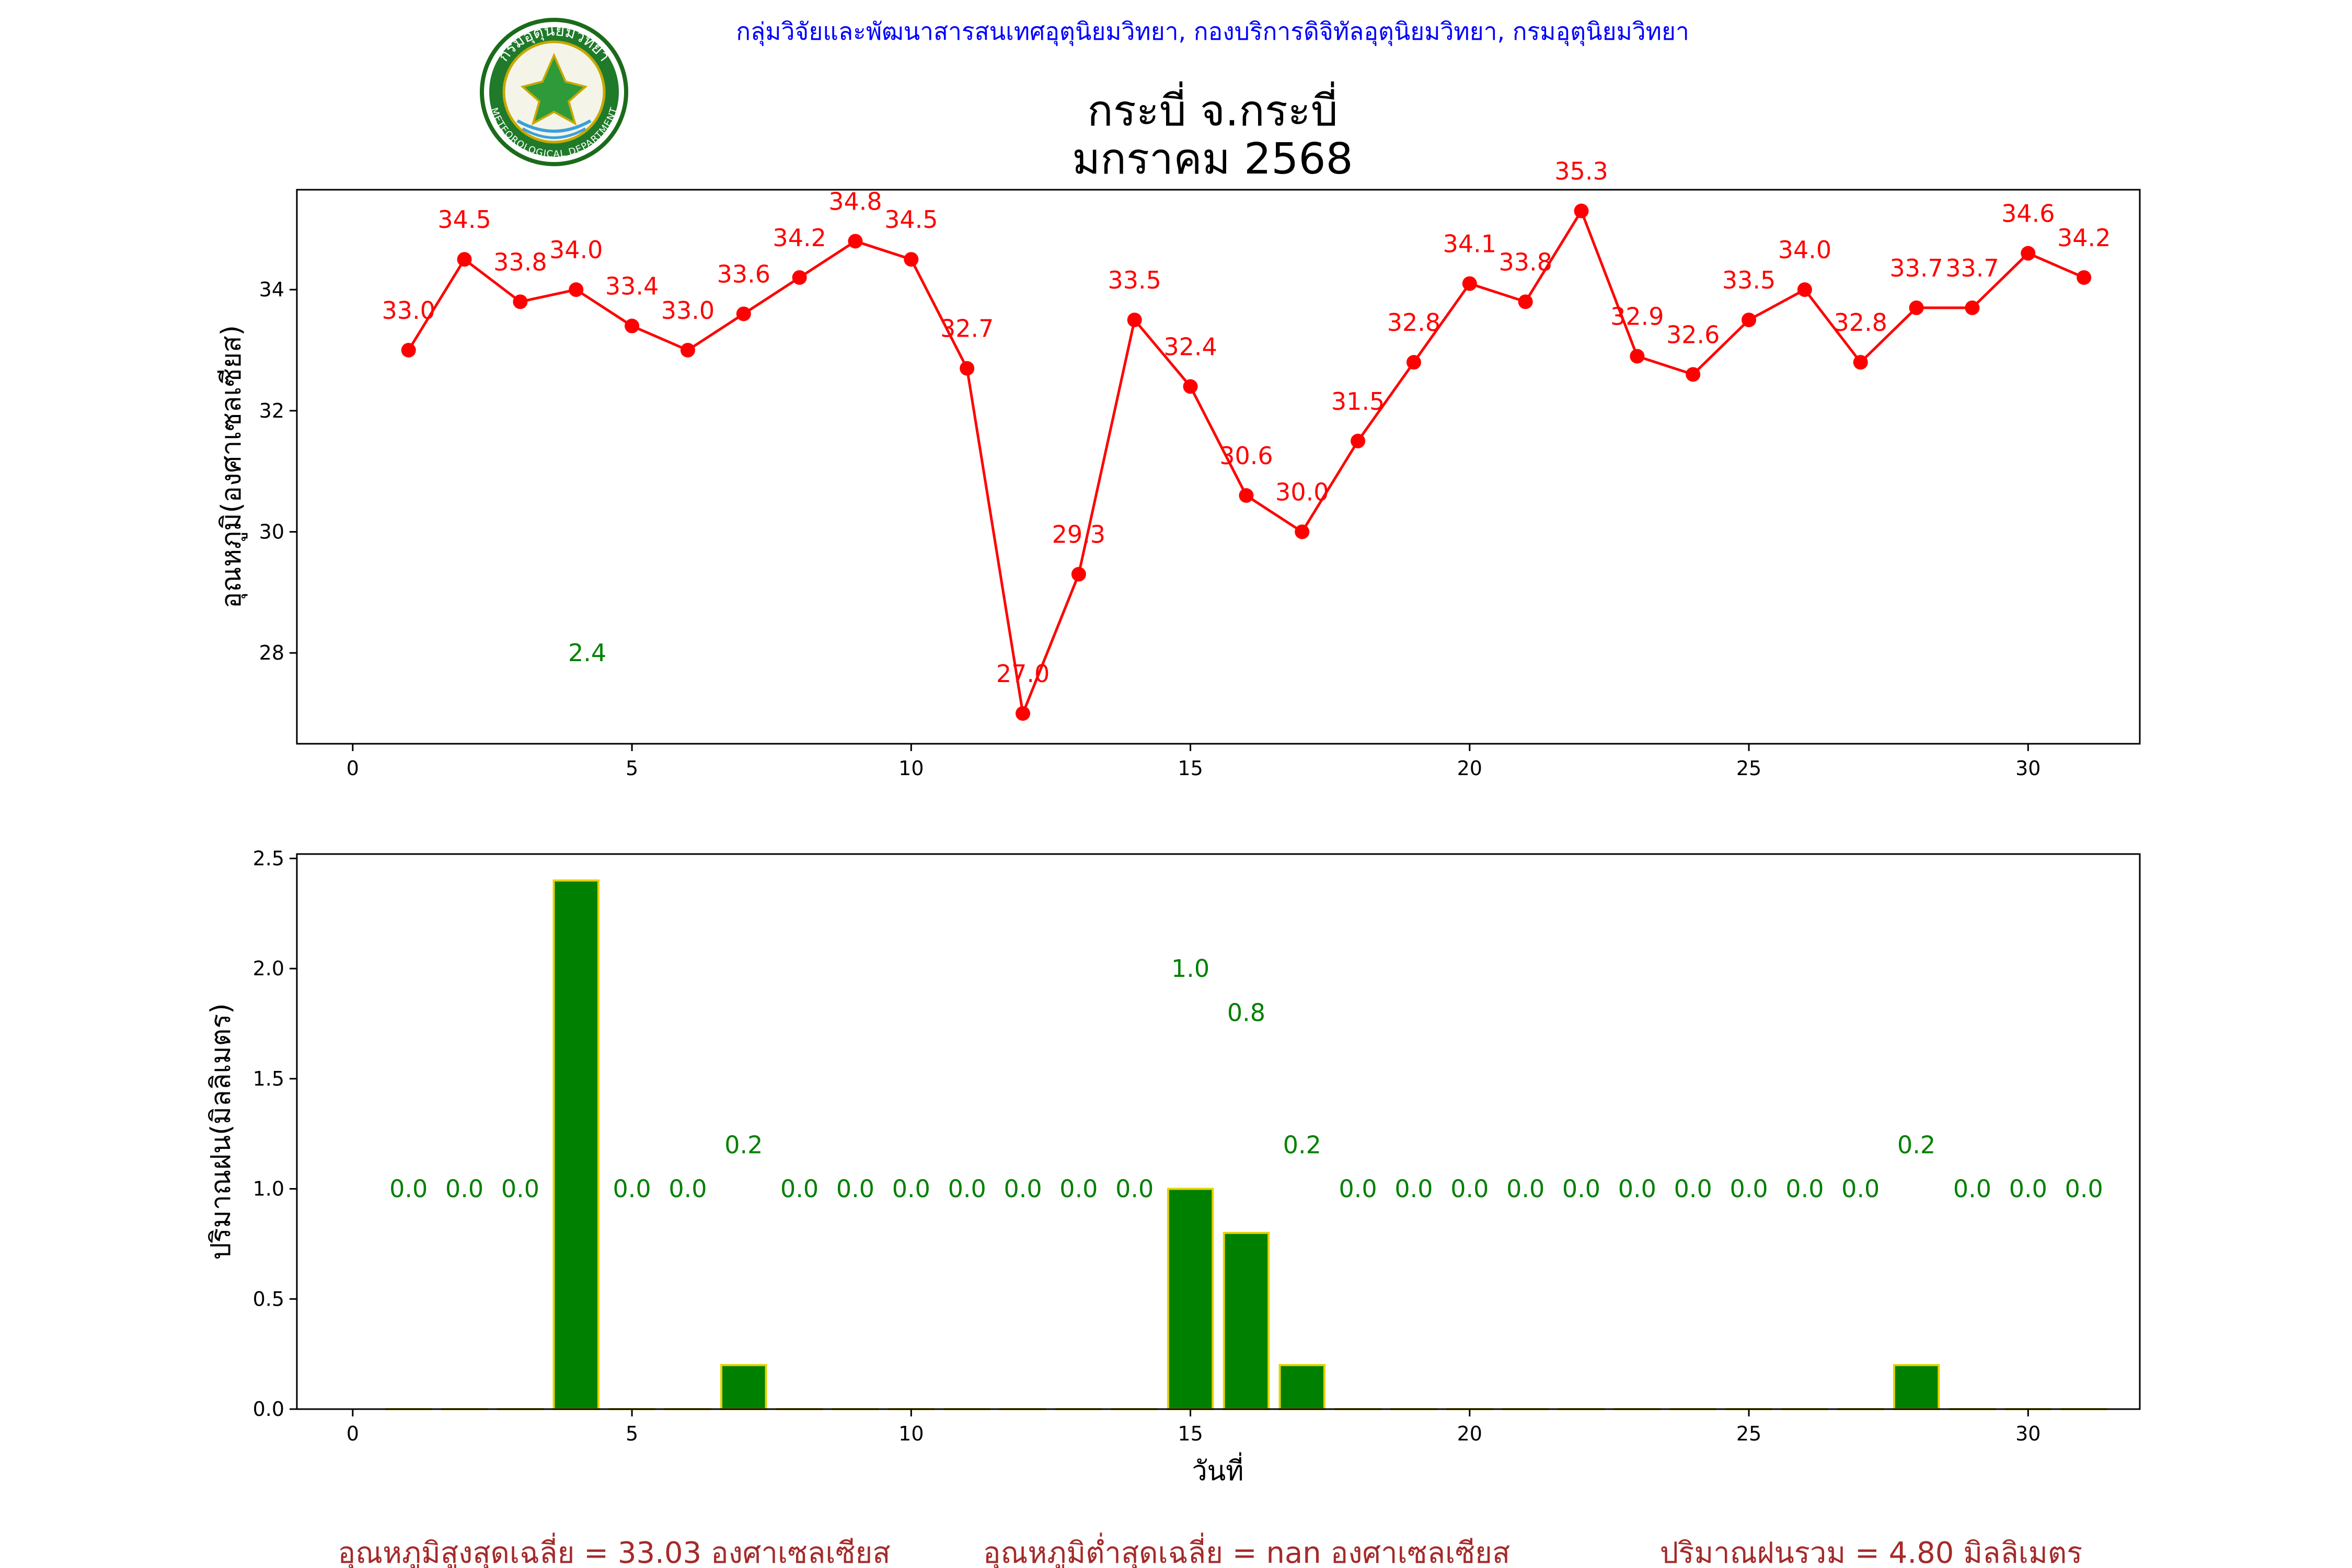 The width and height of the screenshot is (2352, 1568). I want to click on rainfall-y-tick-label: 1.0, so click(268, 1189).